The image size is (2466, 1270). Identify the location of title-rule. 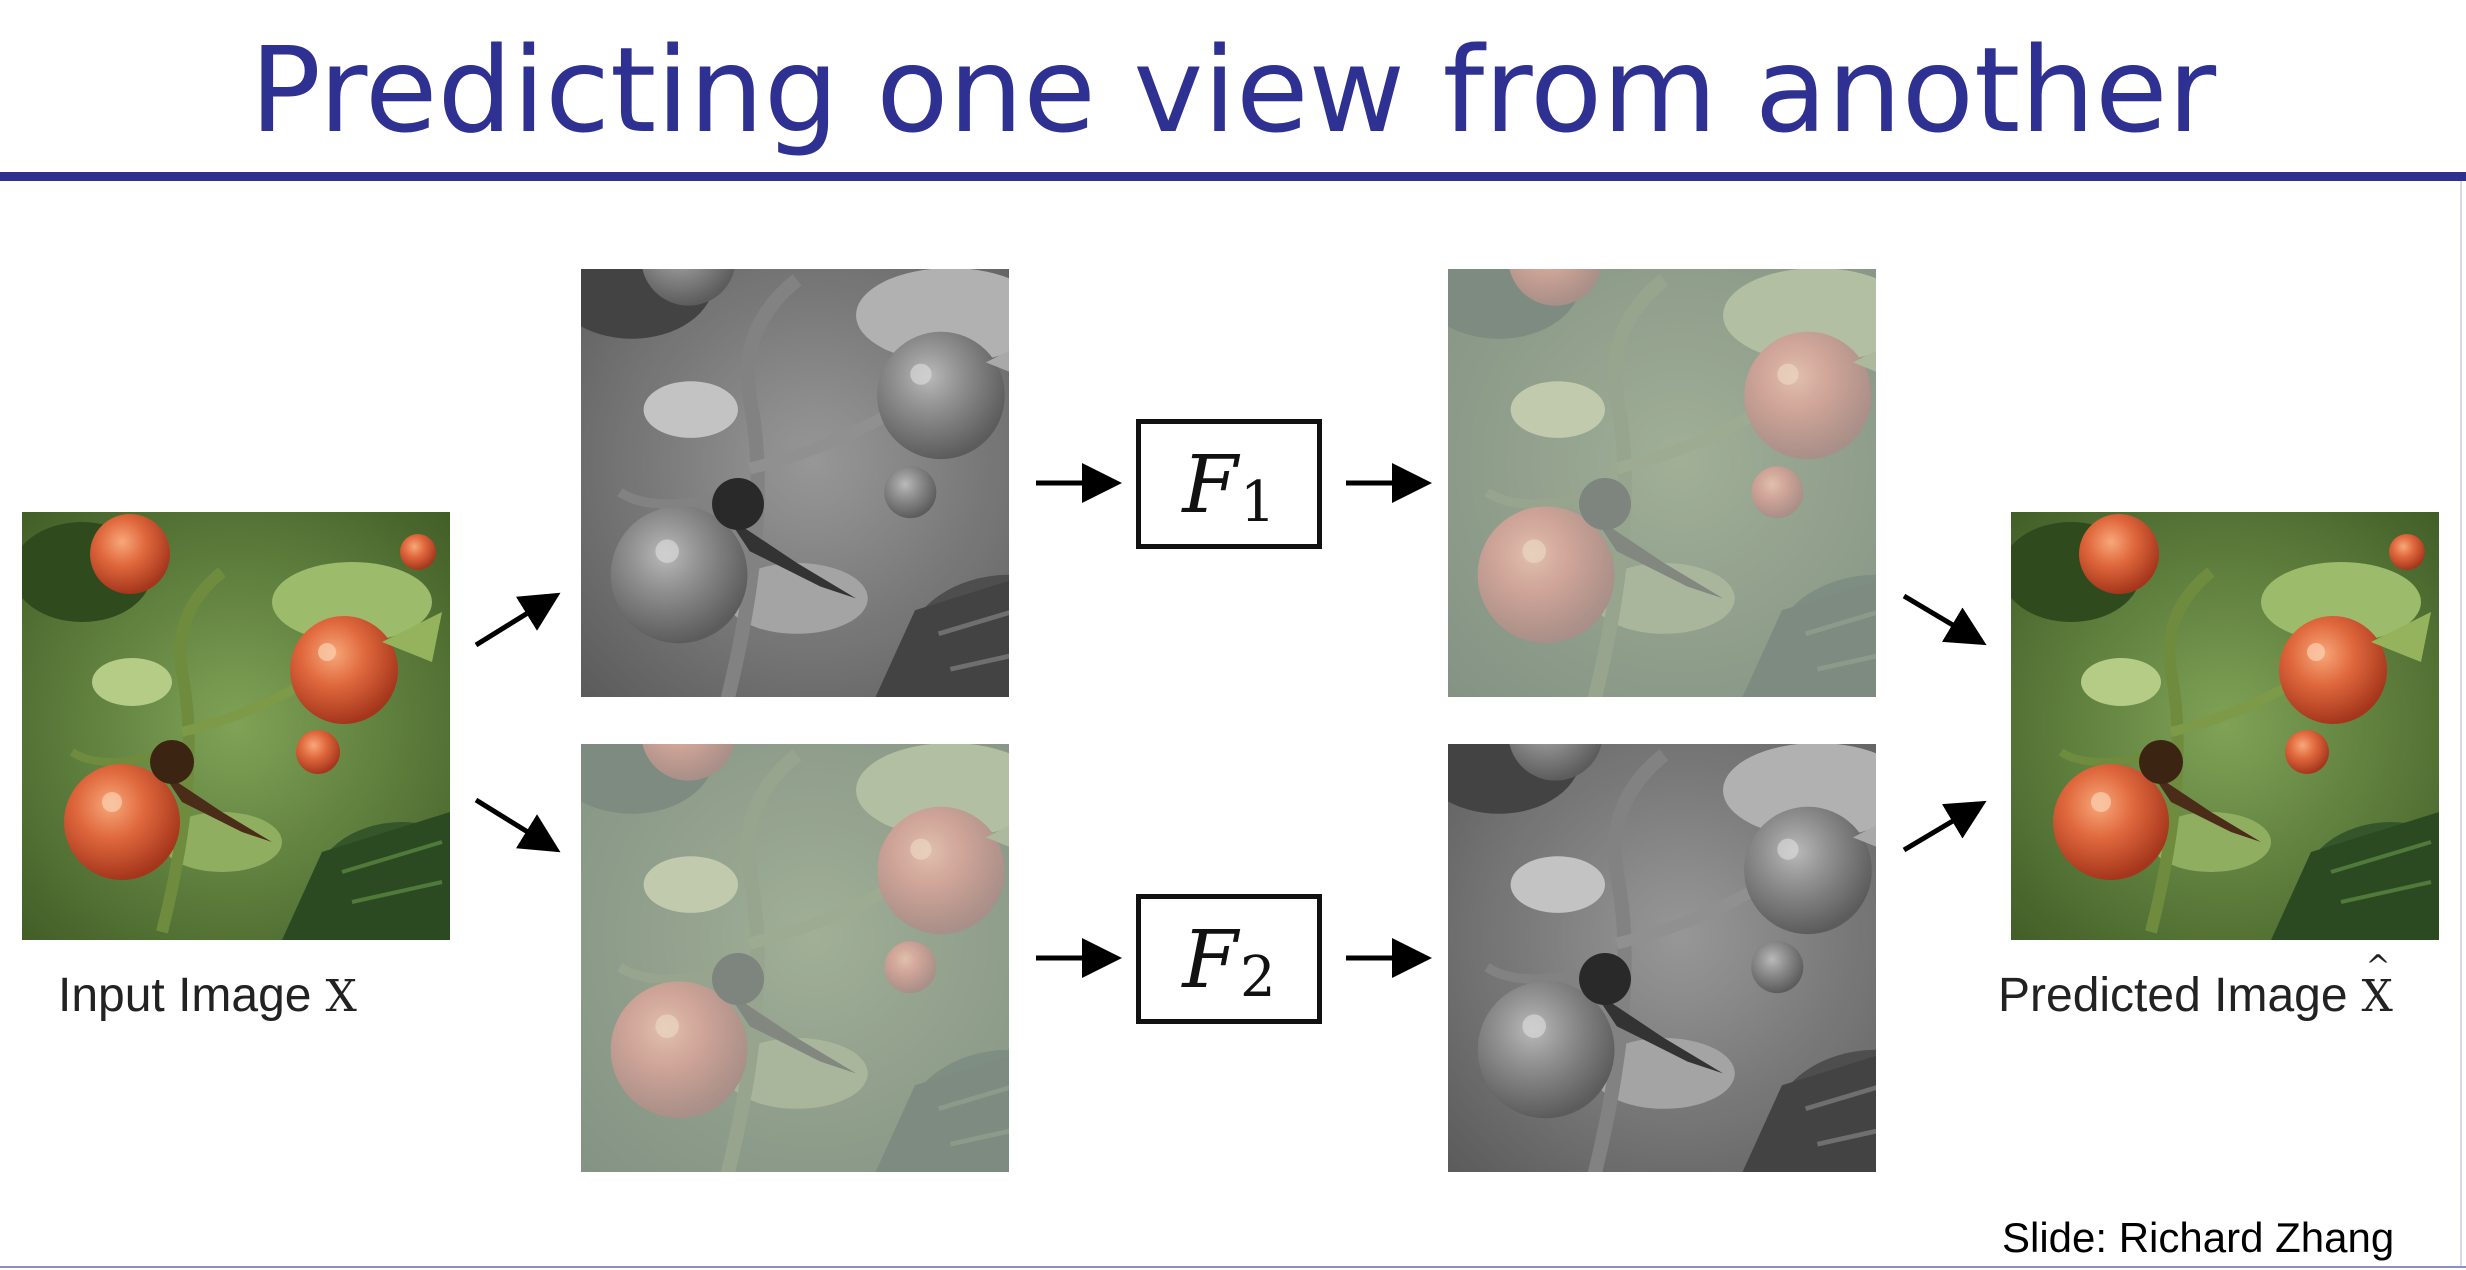
(1233, 176).